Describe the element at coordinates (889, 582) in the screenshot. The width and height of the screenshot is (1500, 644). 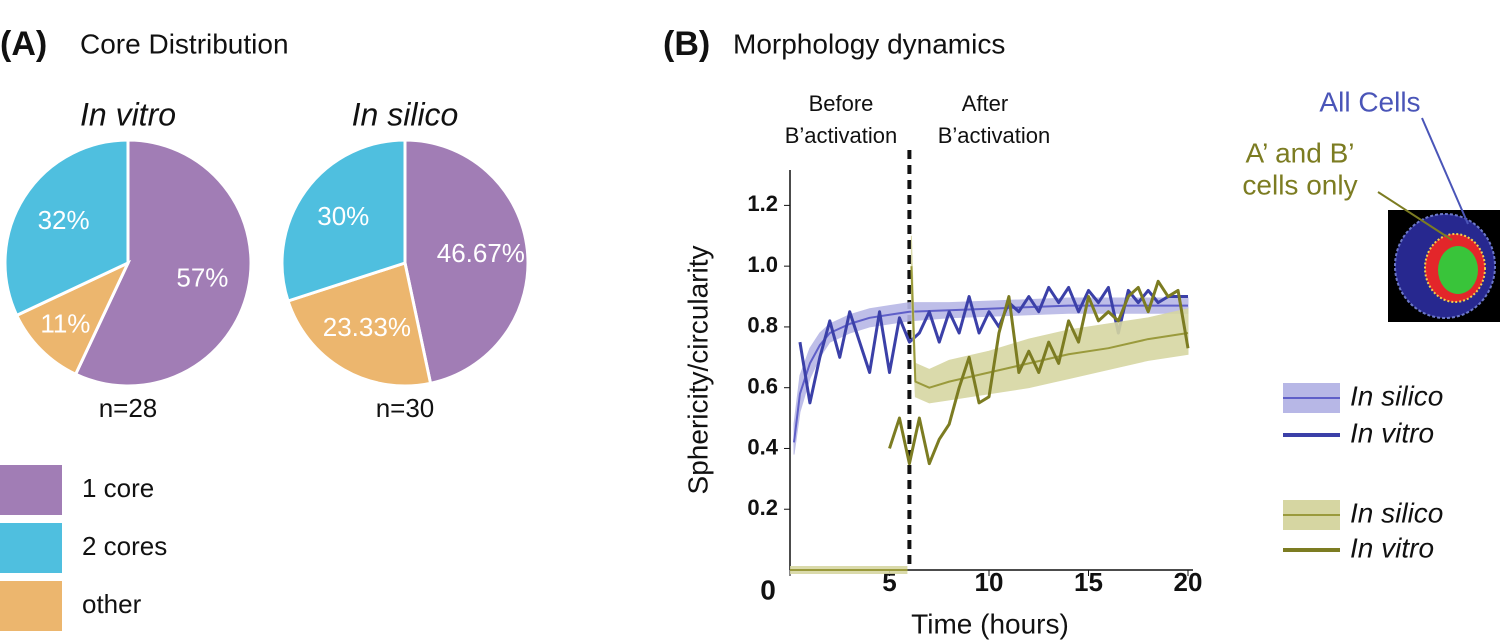
I see `x-tick-label: 5` at that location.